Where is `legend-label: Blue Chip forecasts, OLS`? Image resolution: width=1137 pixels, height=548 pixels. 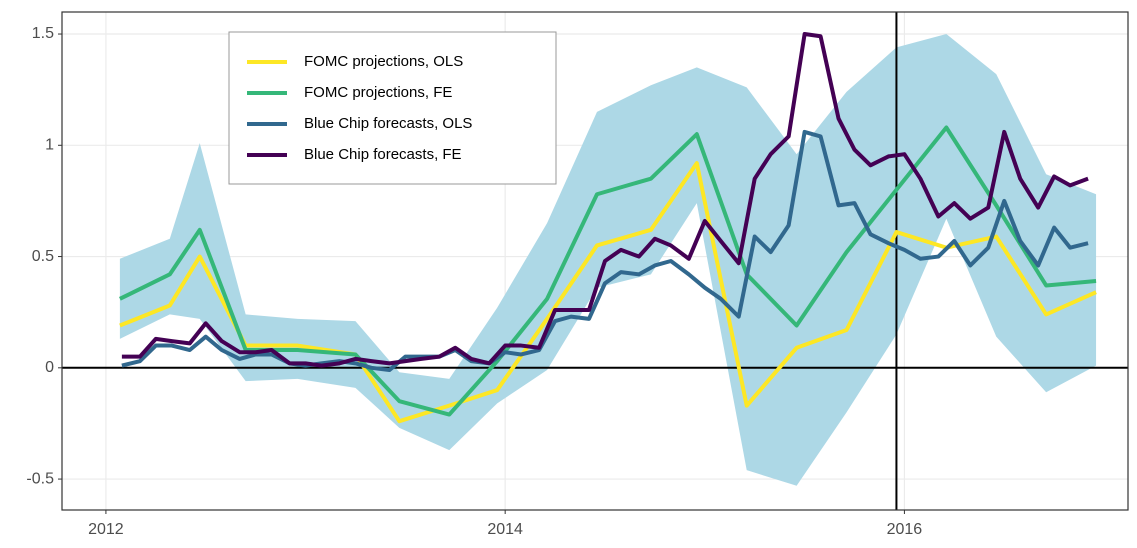 legend-label: Blue Chip forecasts, OLS is located at coordinates (388, 123).